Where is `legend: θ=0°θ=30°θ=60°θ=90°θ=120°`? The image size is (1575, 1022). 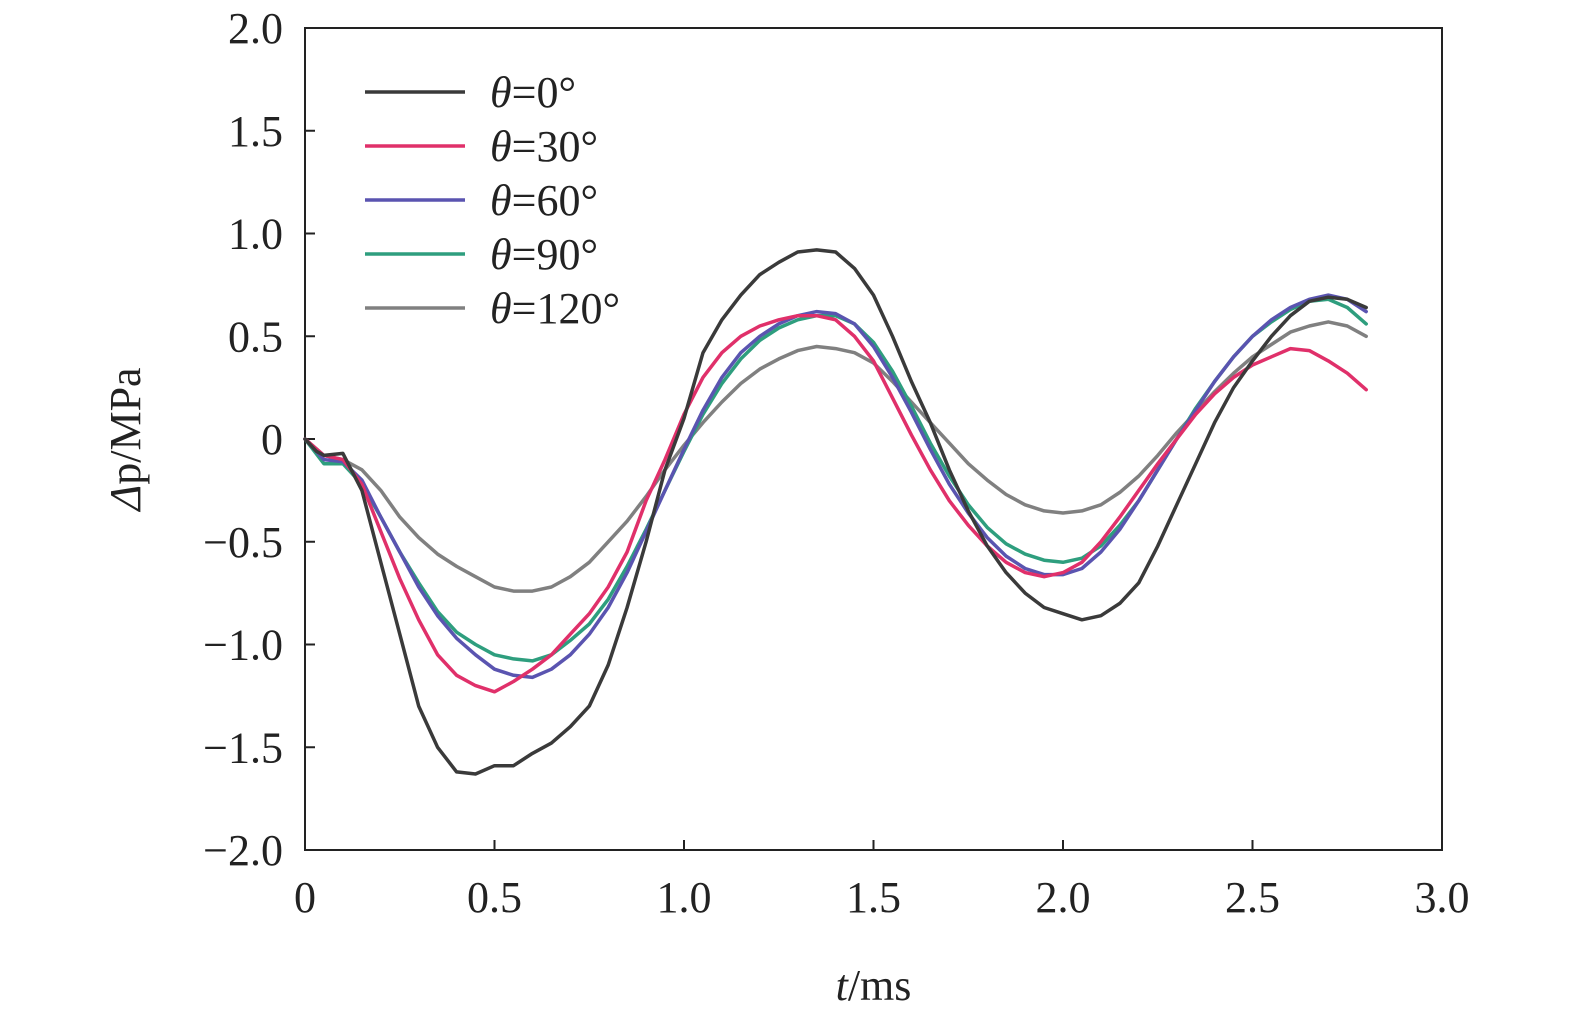 legend: θ=0°θ=30°θ=60°θ=90°θ=120° is located at coordinates (492, 200).